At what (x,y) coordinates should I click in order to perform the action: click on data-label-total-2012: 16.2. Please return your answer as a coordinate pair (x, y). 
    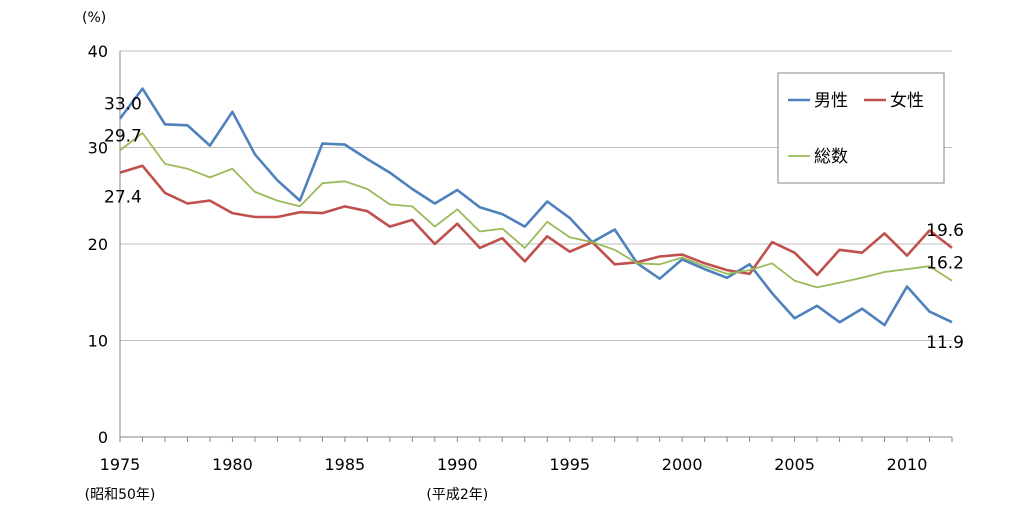
    Looking at the image, I should click on (945, 264).